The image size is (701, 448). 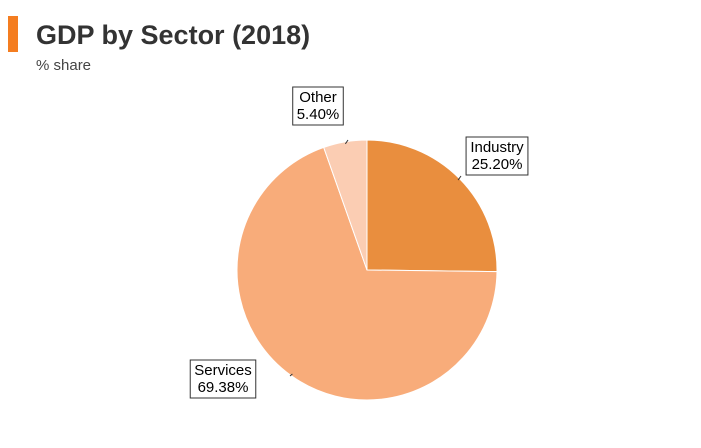 What do you see at coordinates (223, 387) in the screenshot?
I see `slice-value-label: 69.38%` at bounding box center [223, 387].